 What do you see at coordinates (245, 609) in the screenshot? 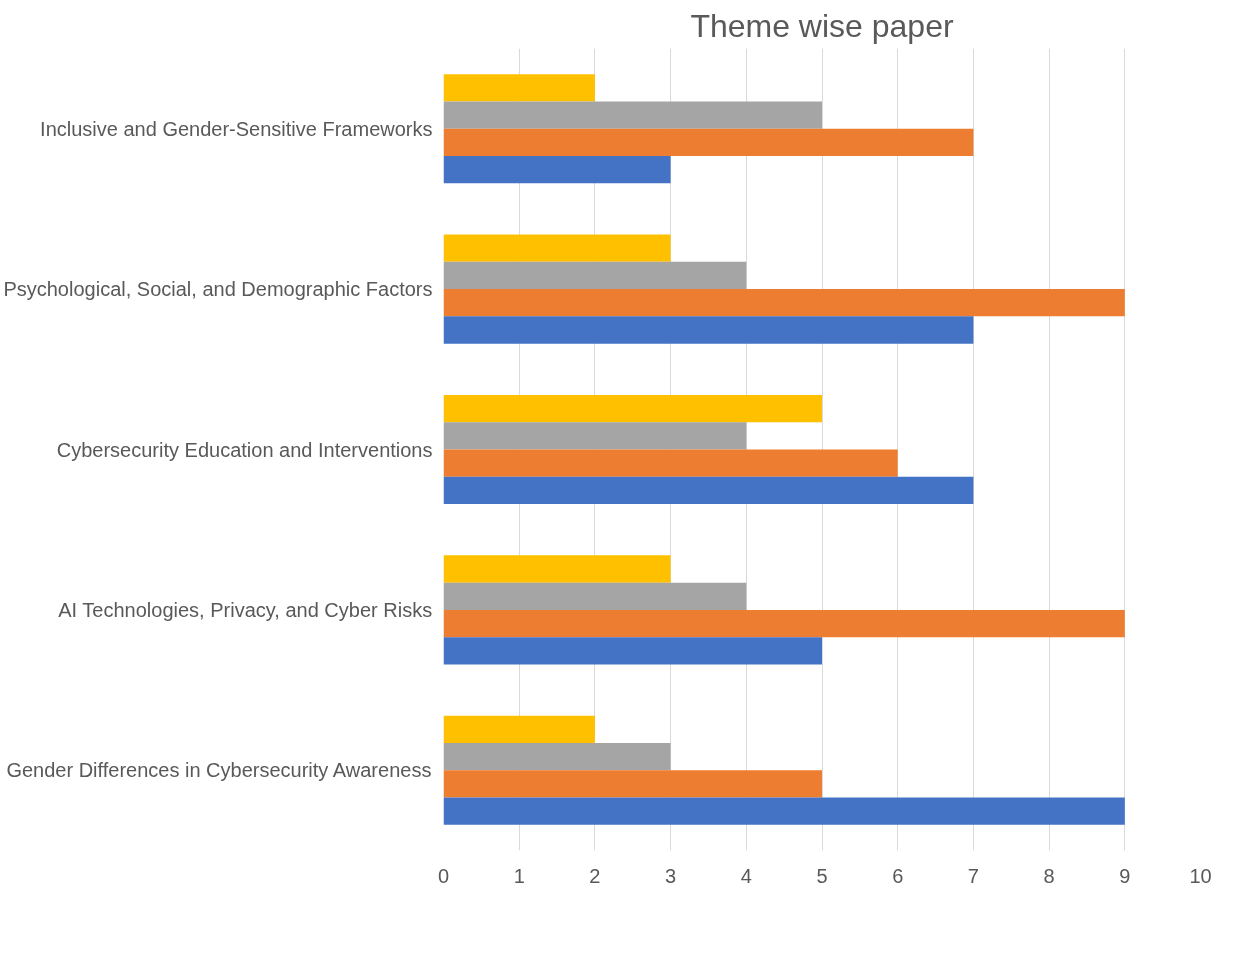
I see `y-tick-label: AI Technologies, Privacy, and Cyber Risks` at bounding box center [245, 609].